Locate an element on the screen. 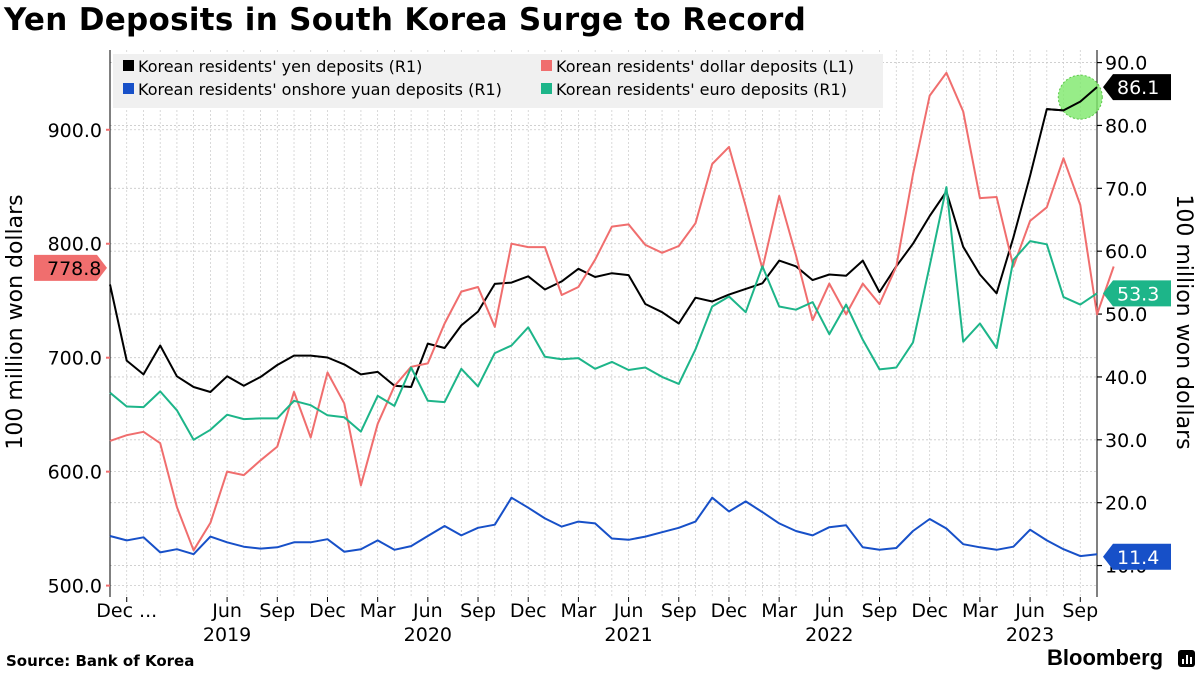 Image resolution: width=1200 pixels, height=675 pixels. legend-label: Korean residents' yen deposits (R1) is located at coordinates (280, 66).